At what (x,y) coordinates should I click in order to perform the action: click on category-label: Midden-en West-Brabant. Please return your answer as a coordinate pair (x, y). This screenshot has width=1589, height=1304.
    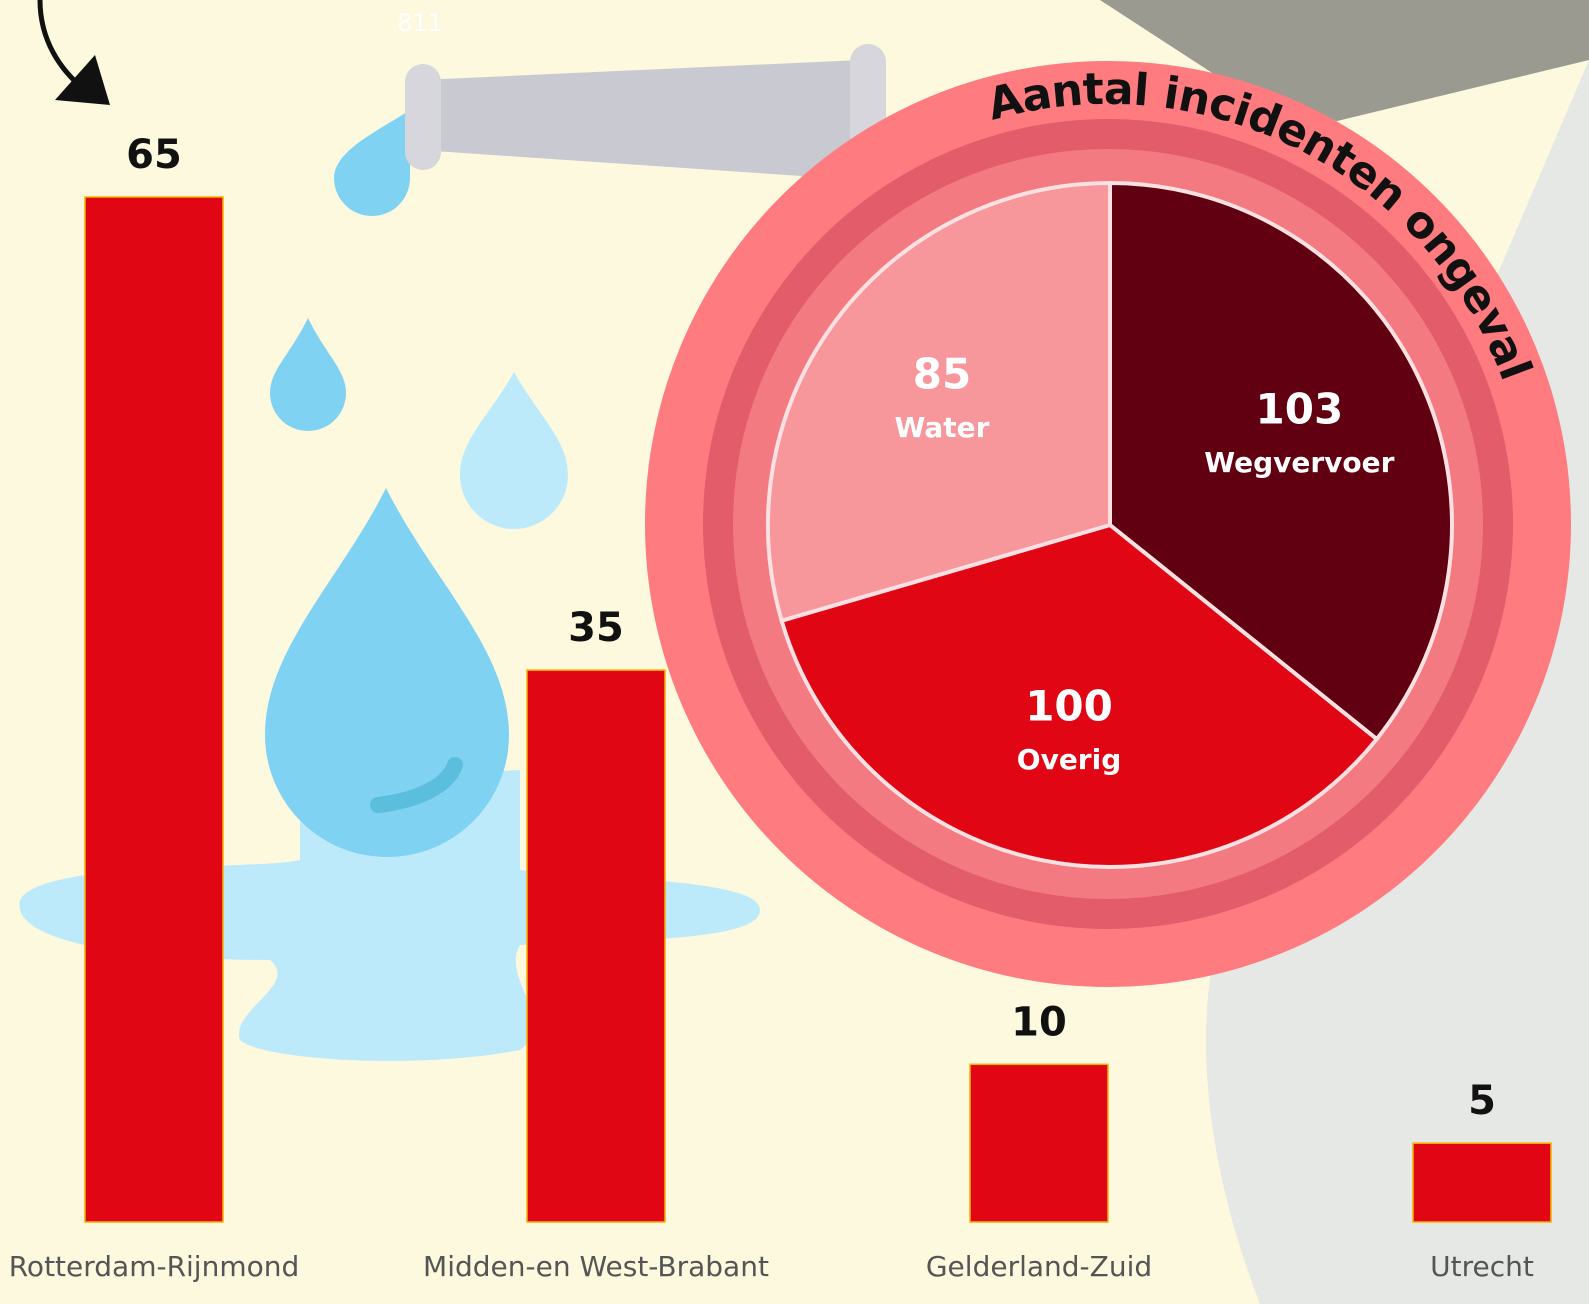
    Looking at the image, I should click on (596, 1266).